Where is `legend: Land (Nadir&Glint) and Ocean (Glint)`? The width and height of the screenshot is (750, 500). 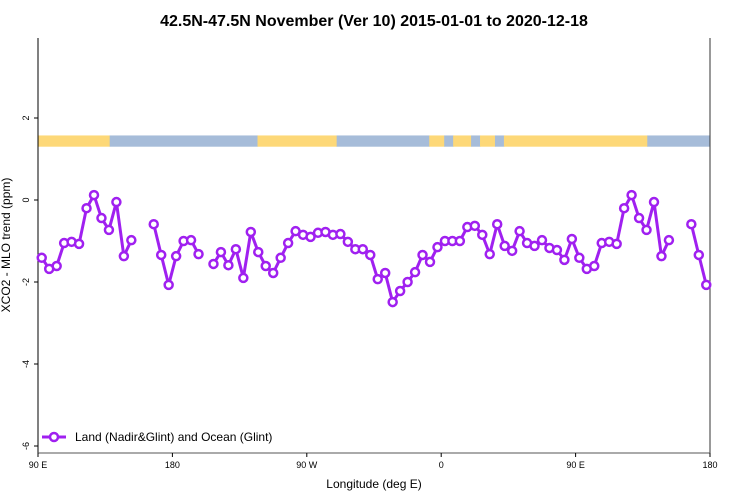 legend: Land (Nadir&Glint) and Ocean (Glint) is located at coordinates (157, 437).